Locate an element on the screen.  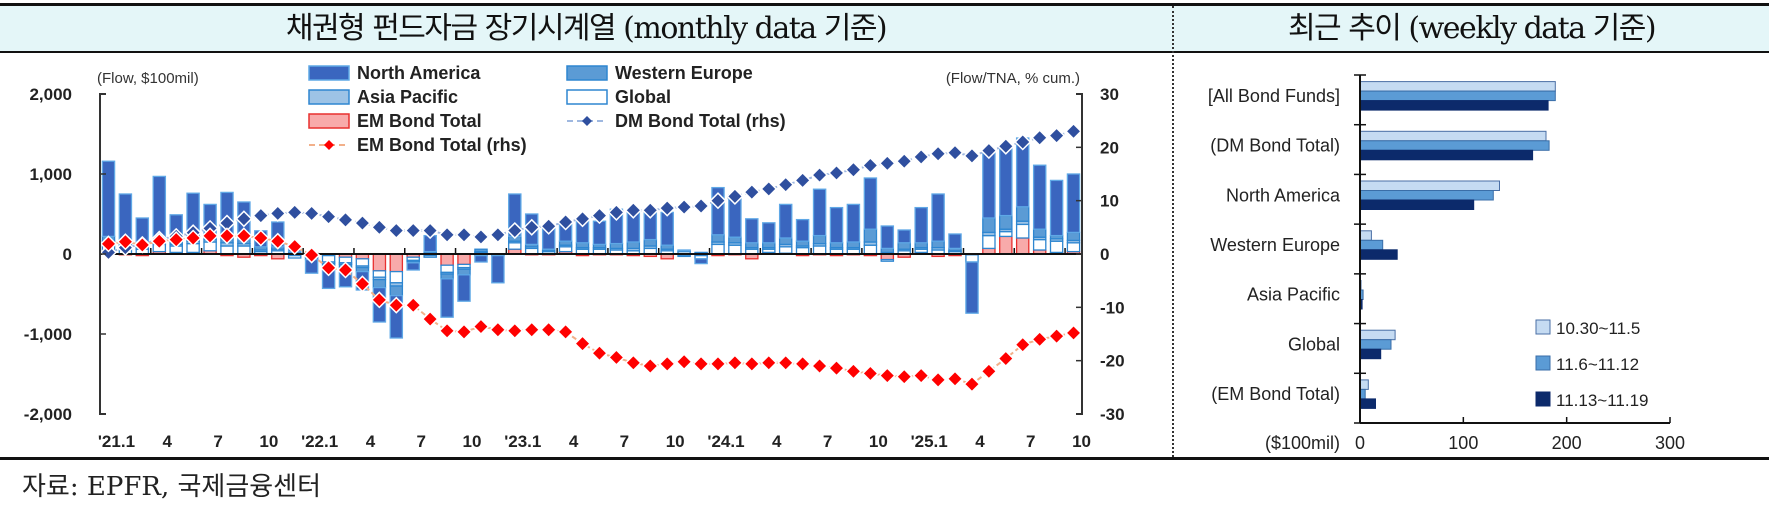
x-tick-label: '23.1 is located at coordinates (522, 441).